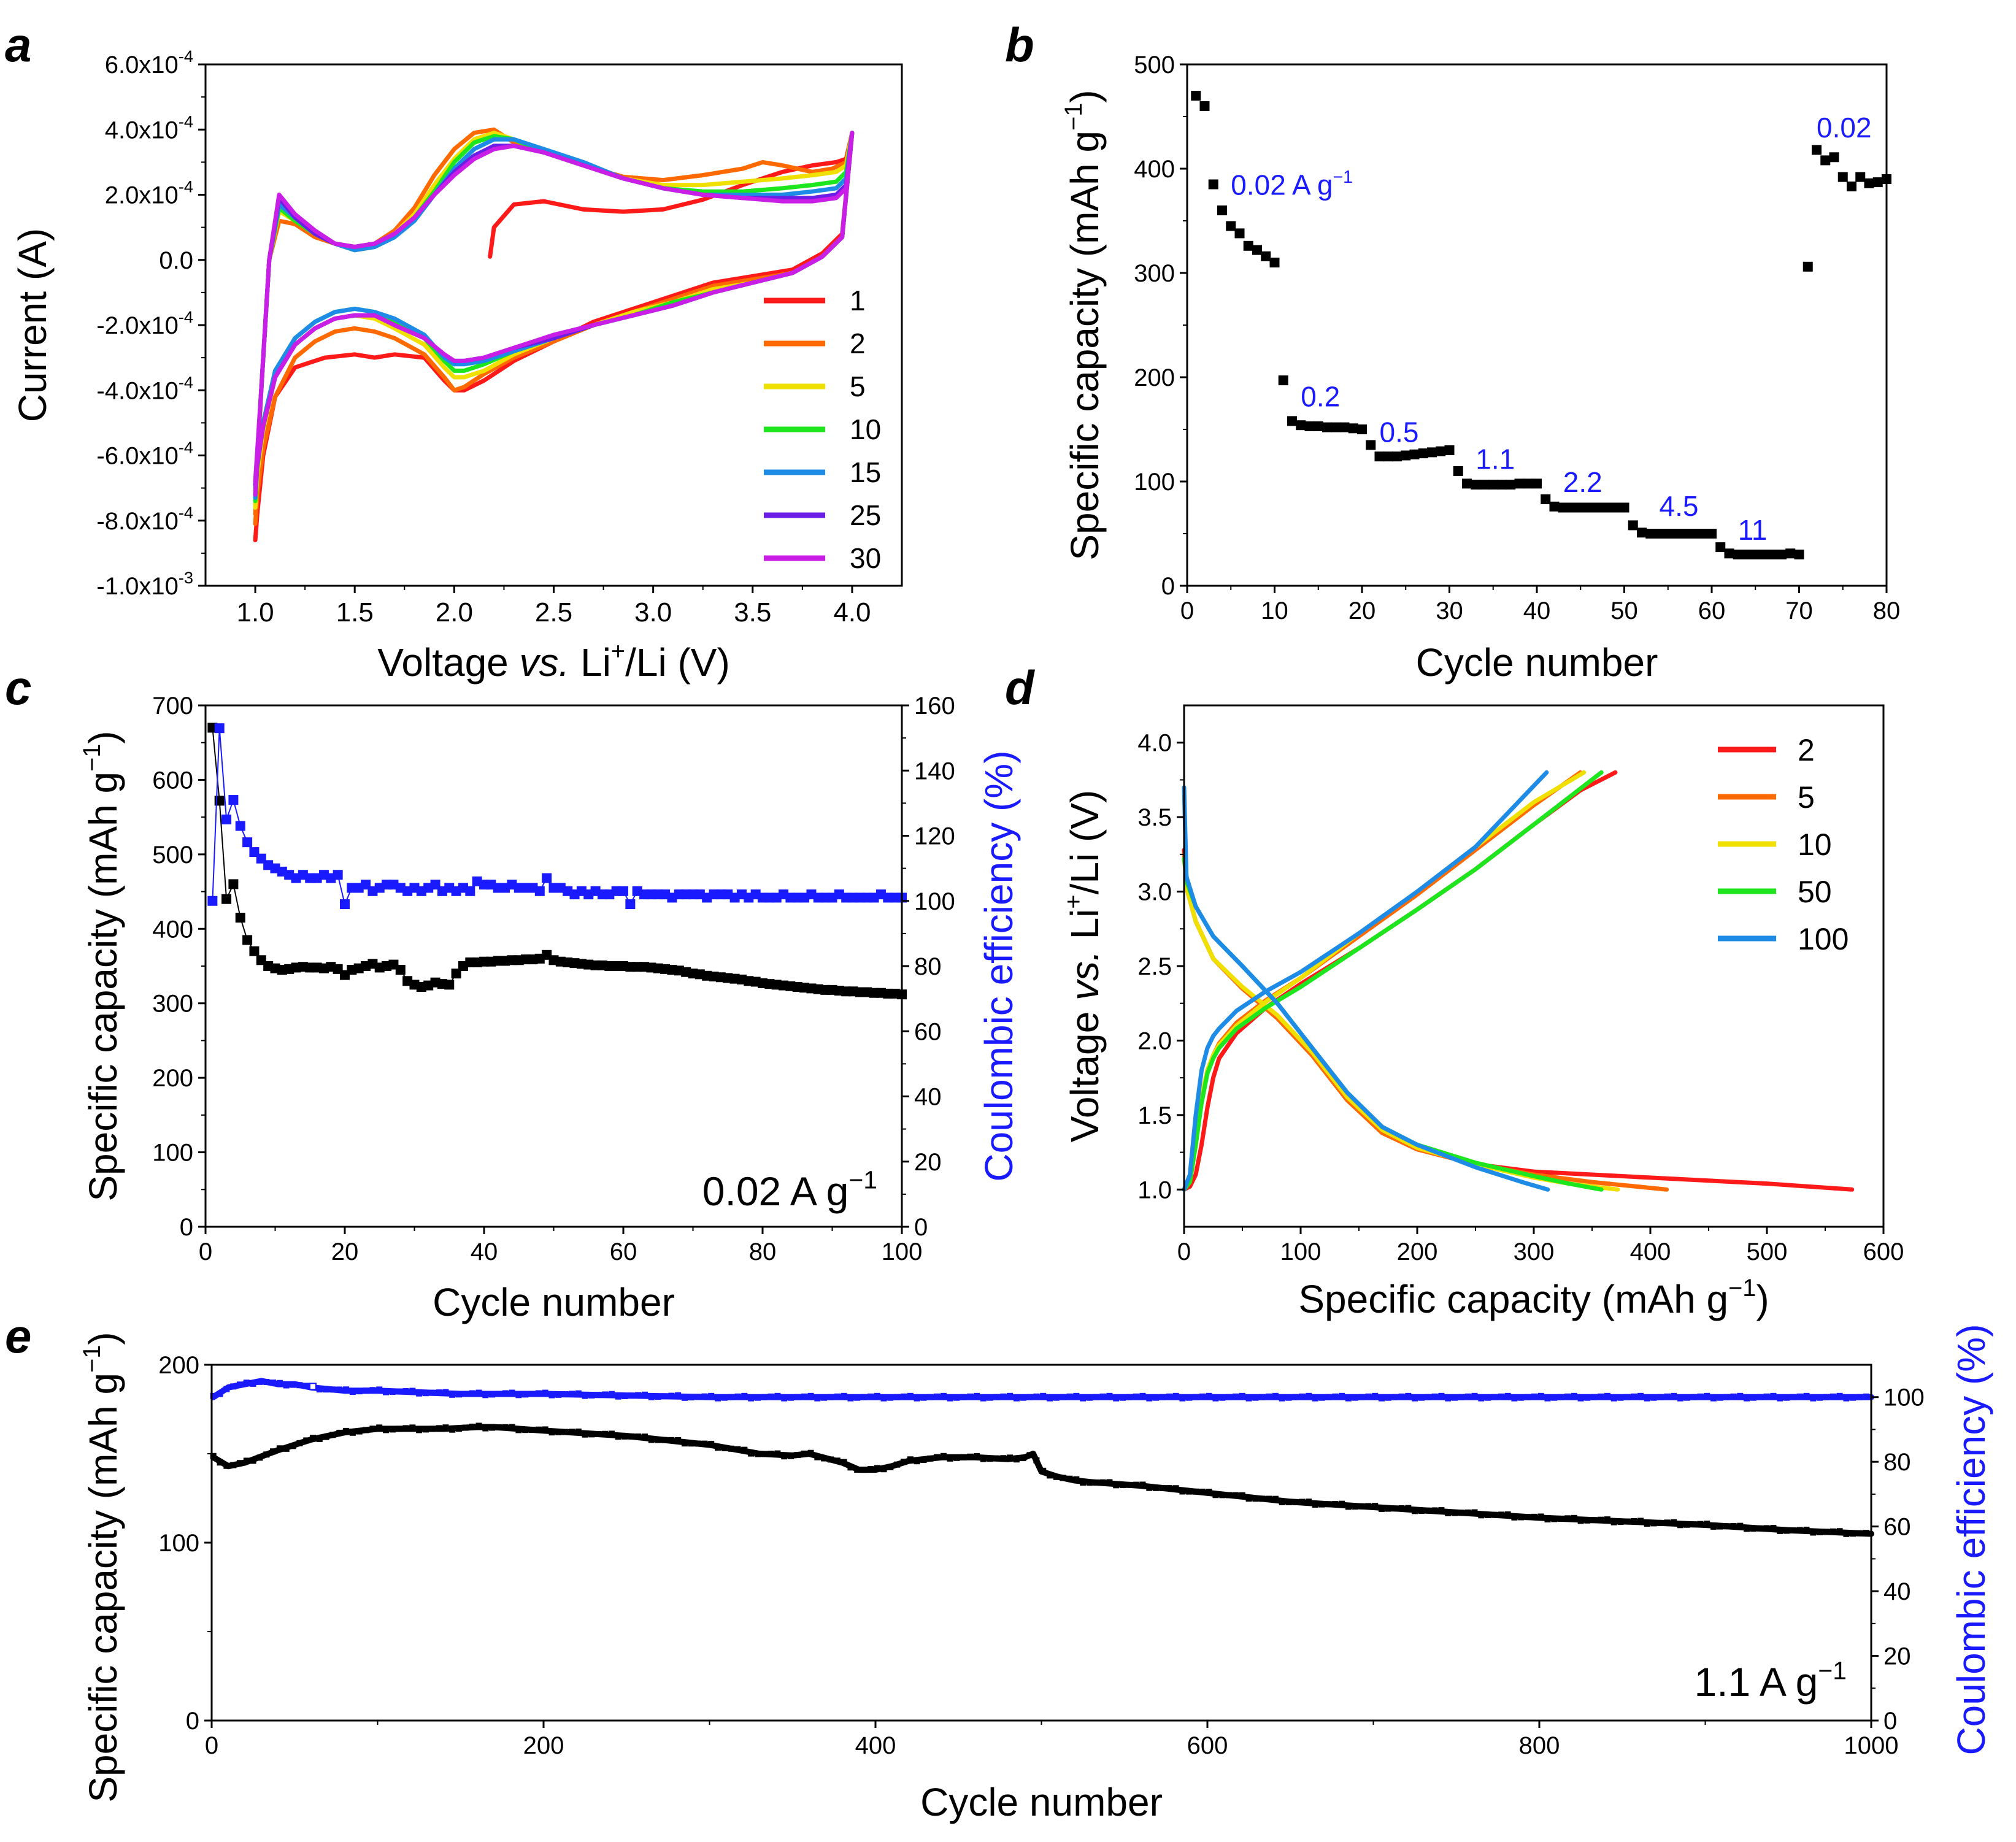 This screenshot has height=1842, width=2016. Describe the element at coordinates (1399, 432) in the screenshot. I see `rate-label-2: 0.5` at that location.